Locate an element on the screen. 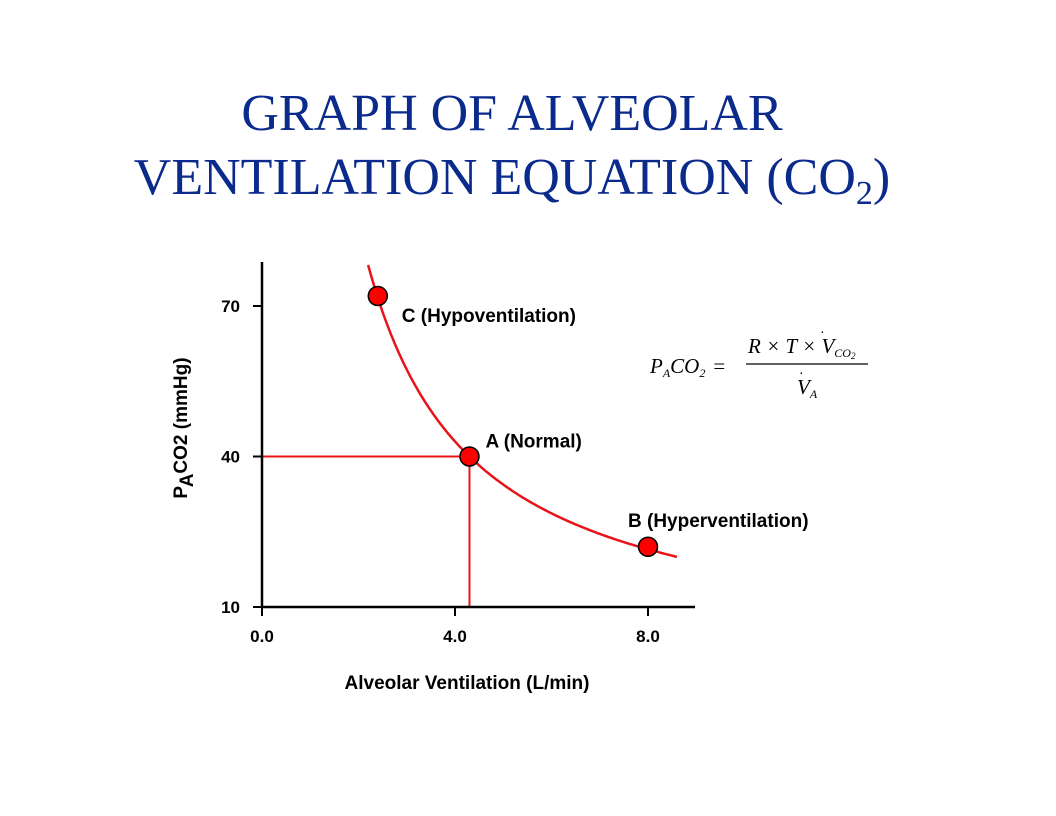 The width and height of the screenshot is (1056, 816). point-label-C: C (Hypoventilation) is located at coordinates (489, 316).